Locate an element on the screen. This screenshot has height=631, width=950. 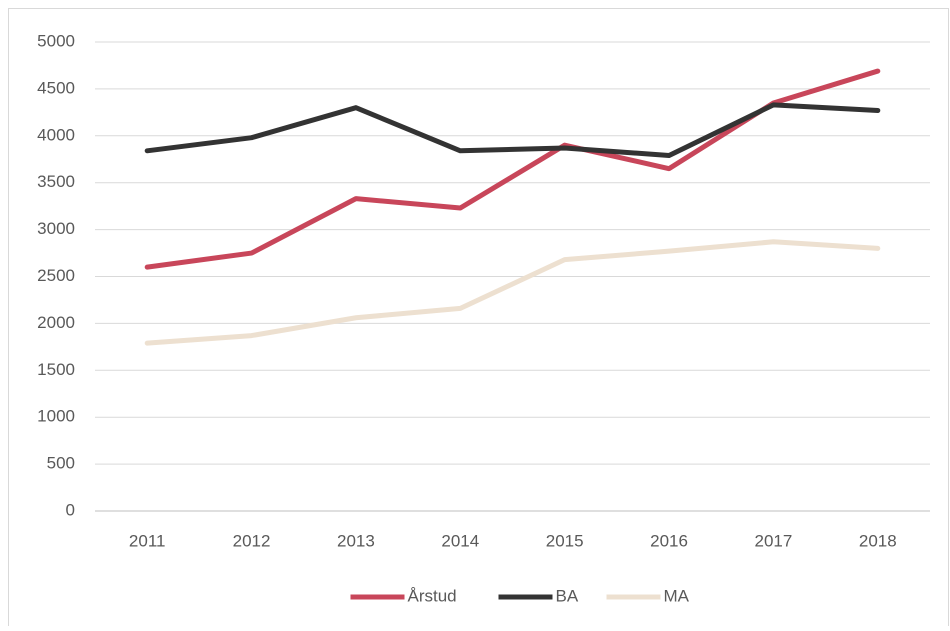
y-tick-label: 5000 is located at coordinates (56, 40).